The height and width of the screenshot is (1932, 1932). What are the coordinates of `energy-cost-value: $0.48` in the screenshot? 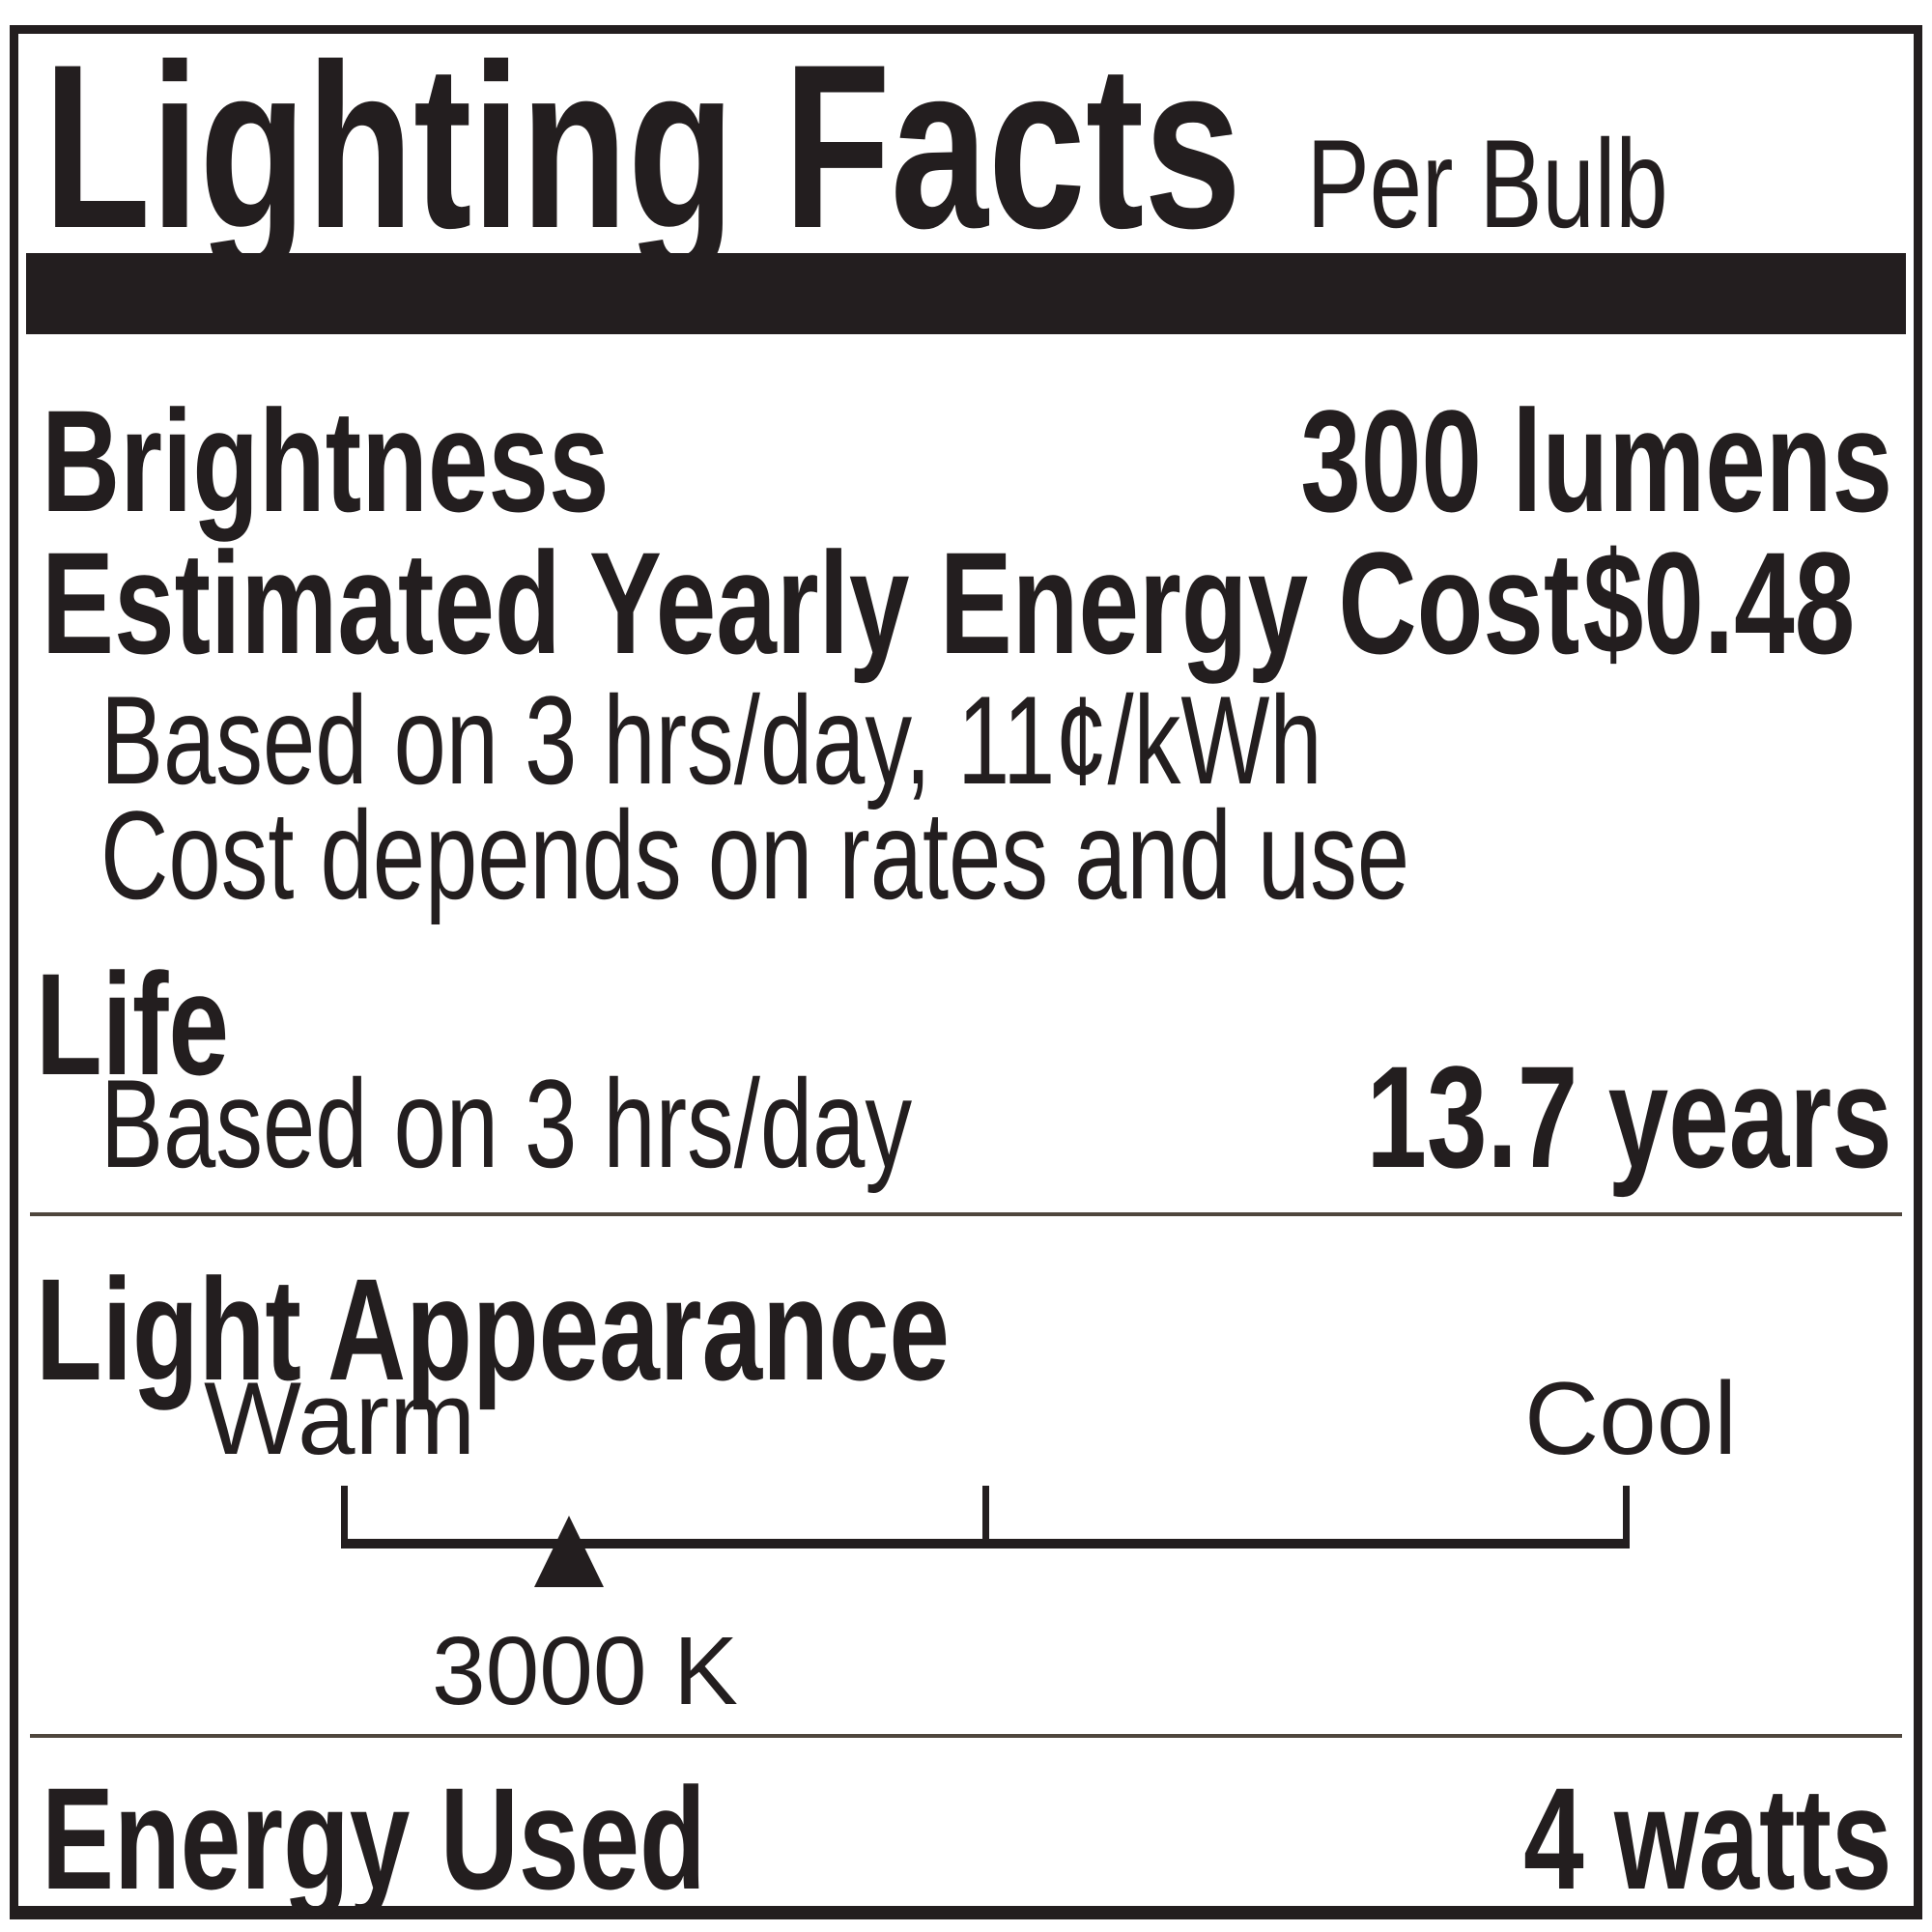 It's located at (1719, 603).